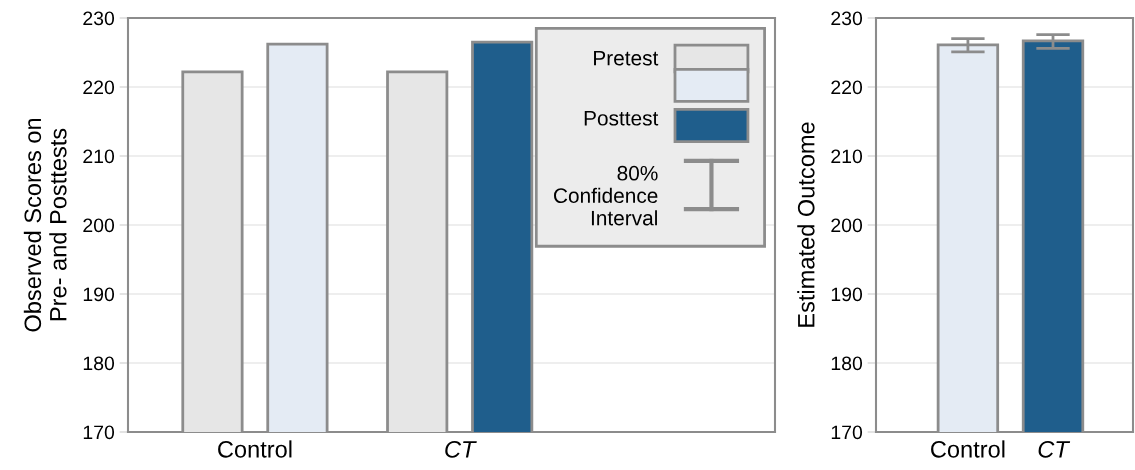 The height and width of the screenshot is (470, 1135). Describe the element at coordinates (606, 195) in the screenshot. I see `annotation: 80% Confidence Interval` at that location.